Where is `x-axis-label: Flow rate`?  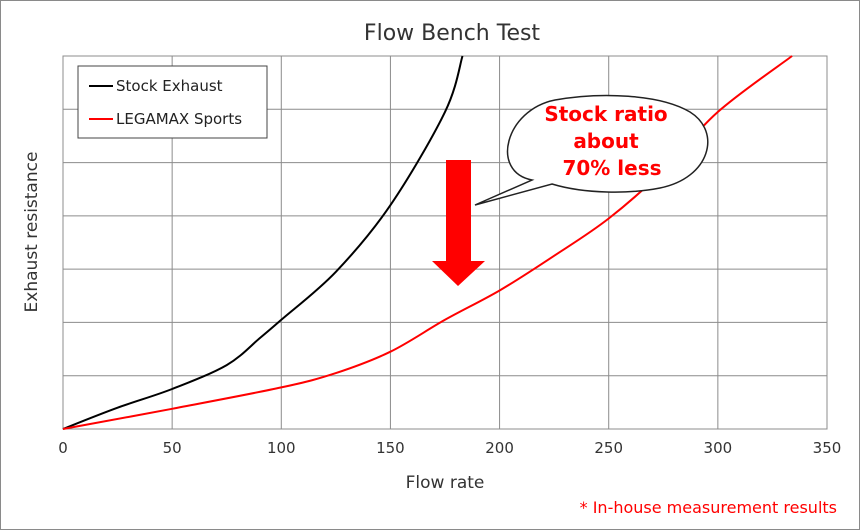 x-axis-label: Flow rate is located at coordinates (445, 483).